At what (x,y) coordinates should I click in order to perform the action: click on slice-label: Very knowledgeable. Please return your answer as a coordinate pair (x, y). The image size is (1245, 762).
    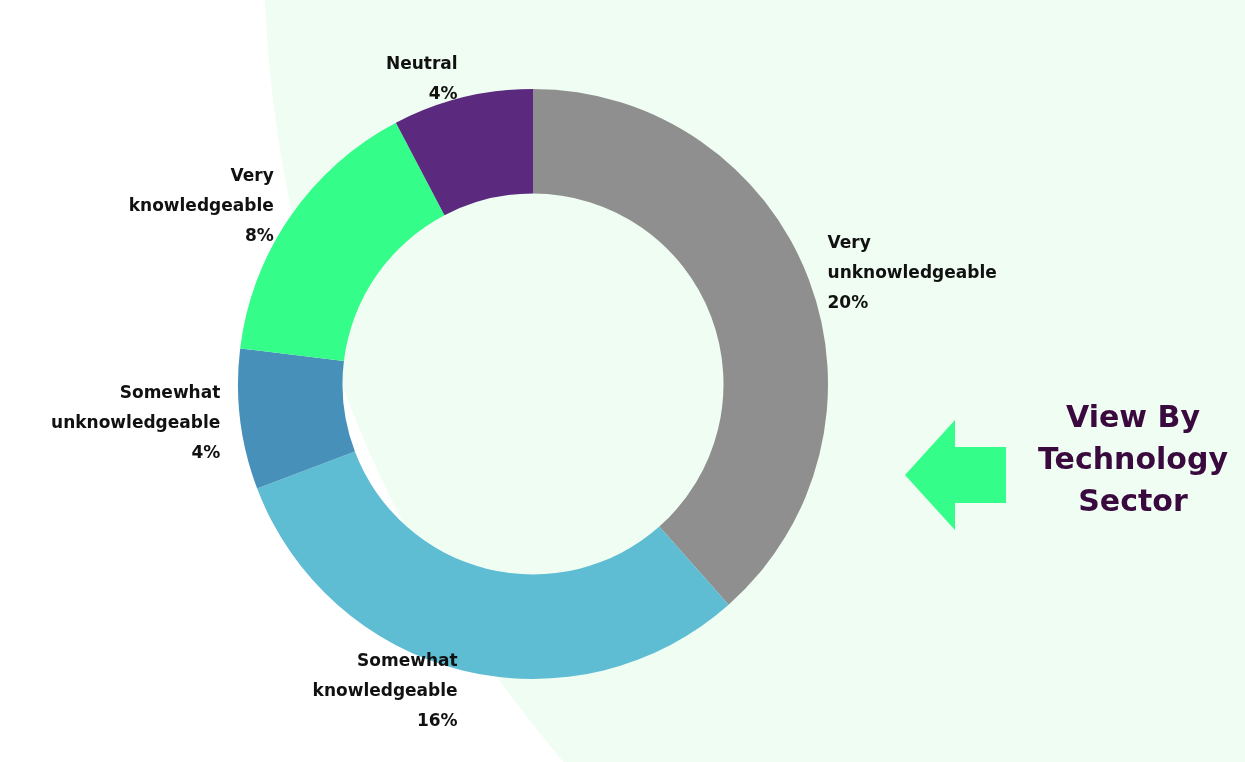
    Looking at the image, I should click on (201, 190).